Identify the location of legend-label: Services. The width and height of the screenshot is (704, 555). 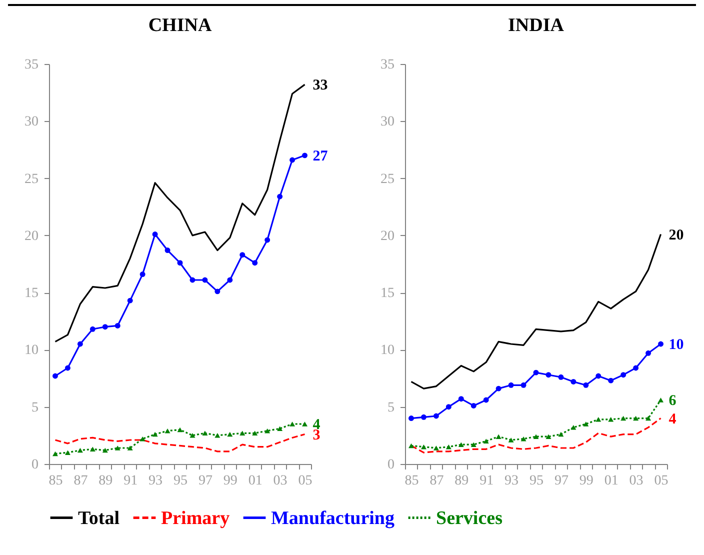
(469, 518).